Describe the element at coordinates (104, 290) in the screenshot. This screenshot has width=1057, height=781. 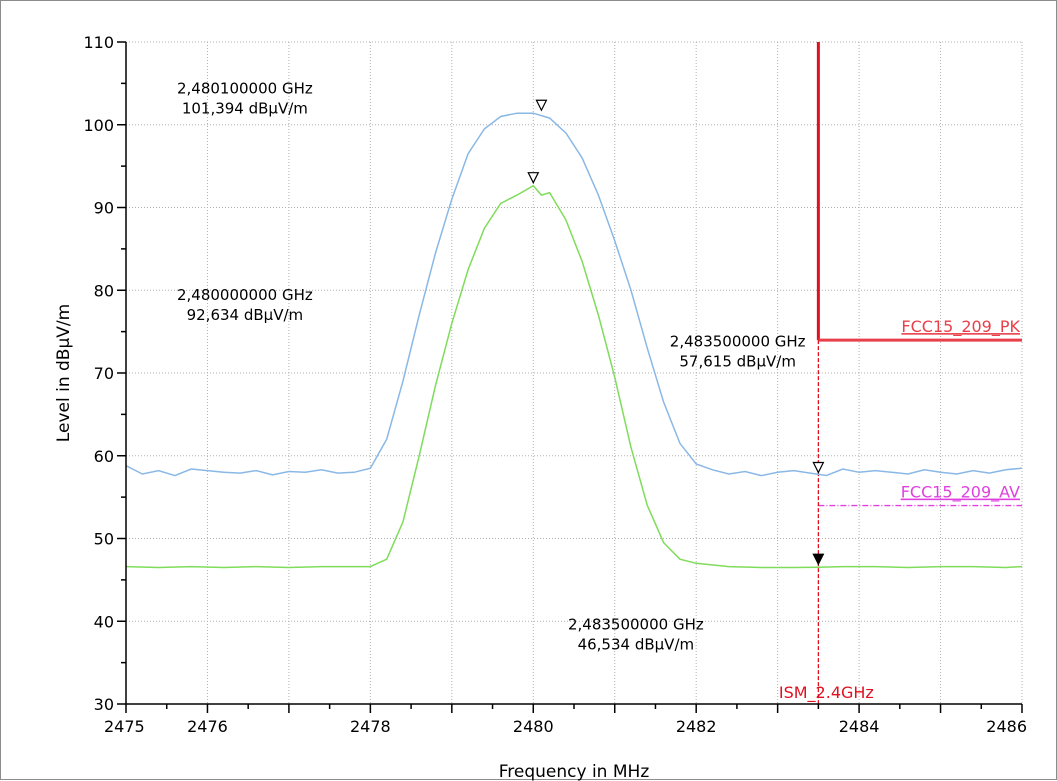
I see `y-tick-label: 80` at that location.